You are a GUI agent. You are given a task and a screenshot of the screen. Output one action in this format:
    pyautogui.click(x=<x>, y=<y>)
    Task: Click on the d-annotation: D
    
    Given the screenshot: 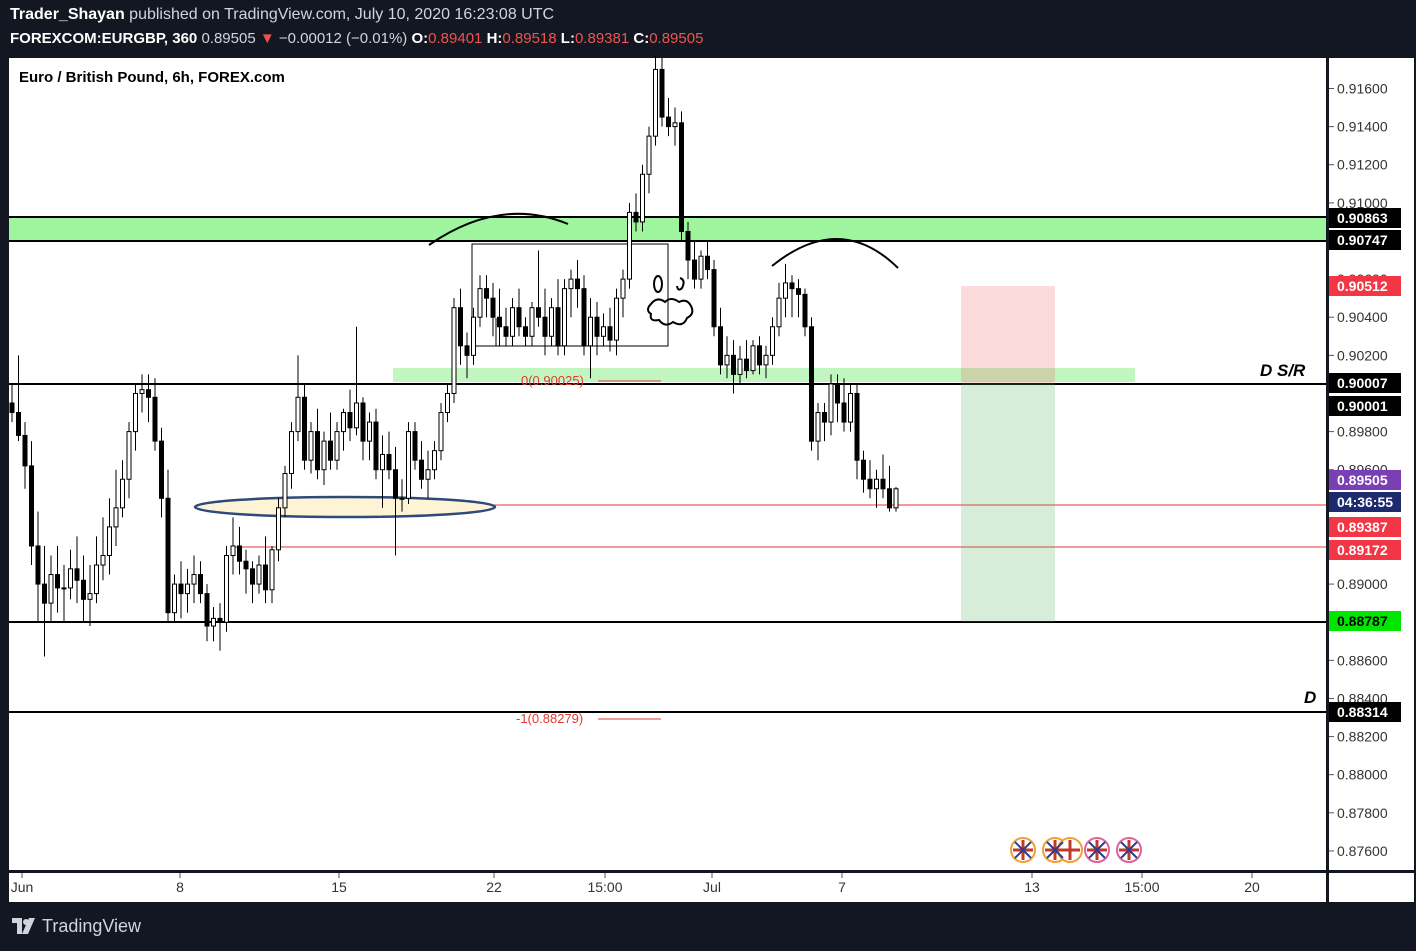 What is the action you would take?
    pyautogui.click(x=1310, y=697)
    